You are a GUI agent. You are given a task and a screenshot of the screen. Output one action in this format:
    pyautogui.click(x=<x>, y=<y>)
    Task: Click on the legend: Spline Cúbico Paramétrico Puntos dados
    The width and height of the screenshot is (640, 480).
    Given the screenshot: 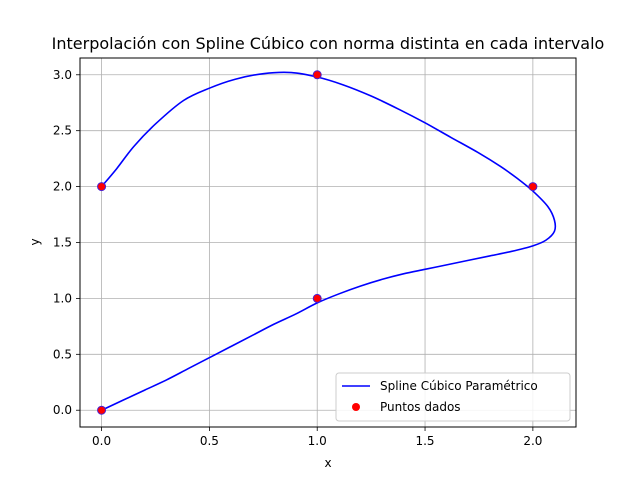 What is the action you would take?
    pyautogui.click(x=453, y=397)
    